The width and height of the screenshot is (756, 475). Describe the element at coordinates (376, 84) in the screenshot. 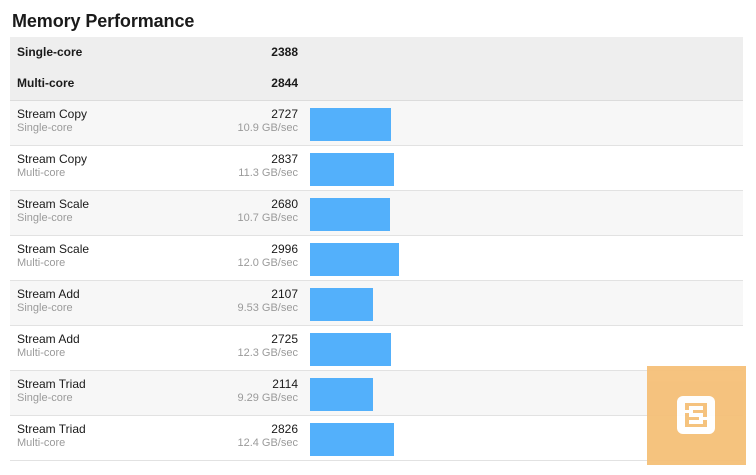

I see `summary-row-multi-core: Multi-core 2844` at that location.